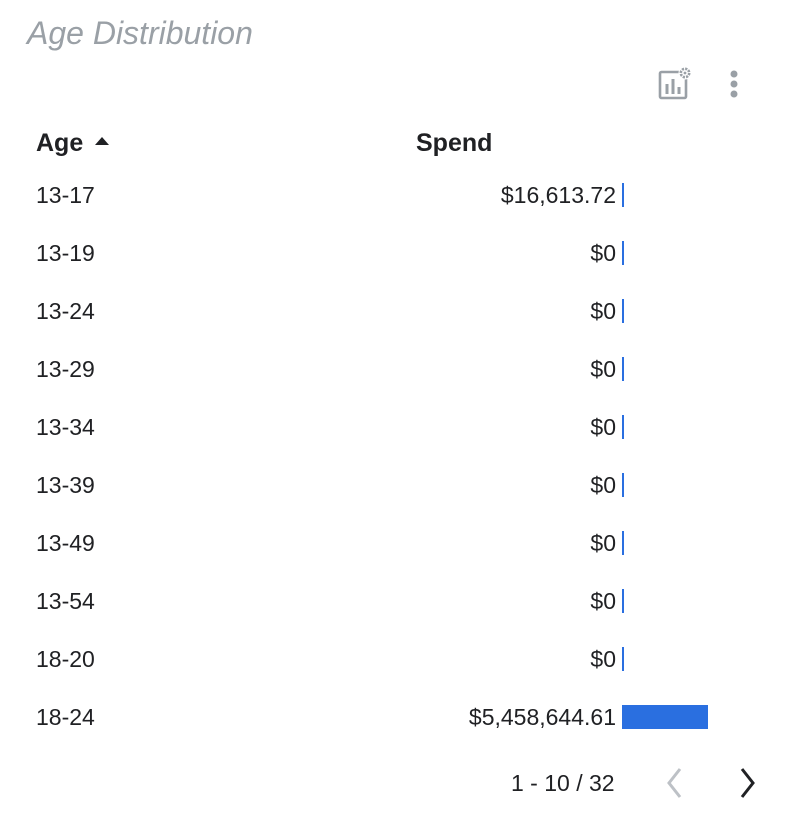 The width and height of the screenshot is (798, 824). Describe the element at coordinates (542, 717) in the screenshot. I see `spend-cell: $5,458,644.61` at that location.